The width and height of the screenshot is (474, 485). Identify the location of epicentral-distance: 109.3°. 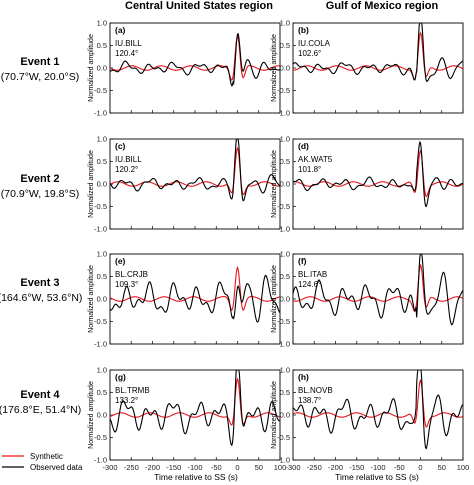
(126, 284).